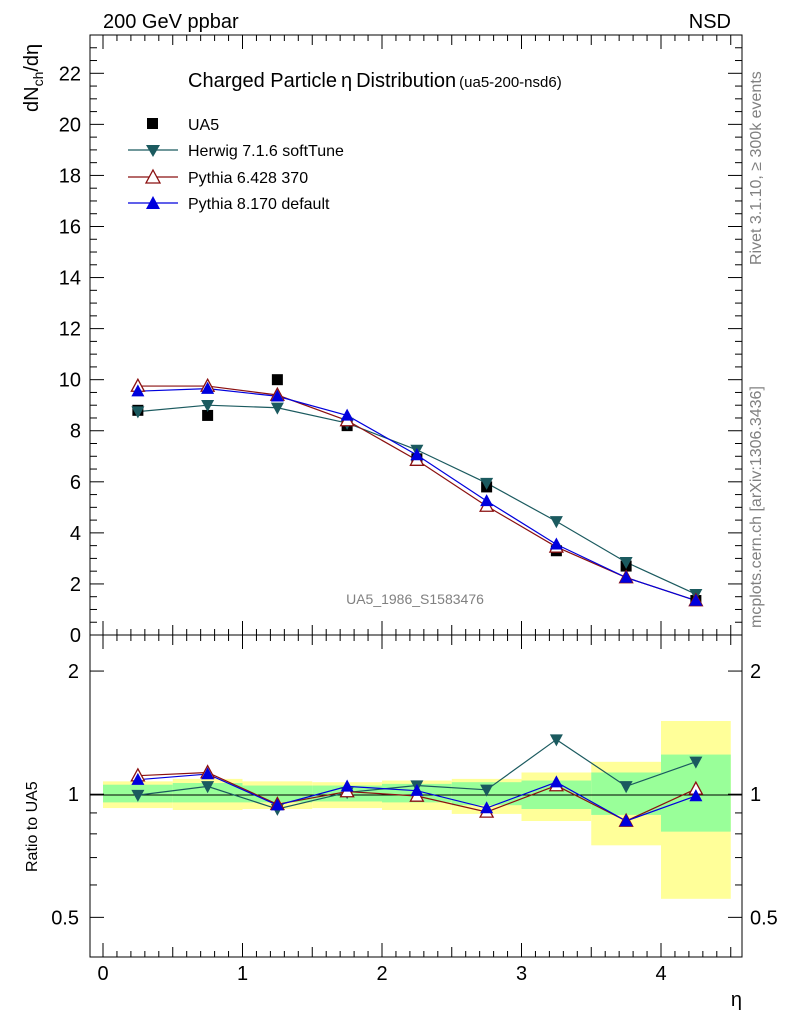  Describe the element at coordinates (70, 74) in the screenshot. I see `main-y-tick-label: 22` at that location.